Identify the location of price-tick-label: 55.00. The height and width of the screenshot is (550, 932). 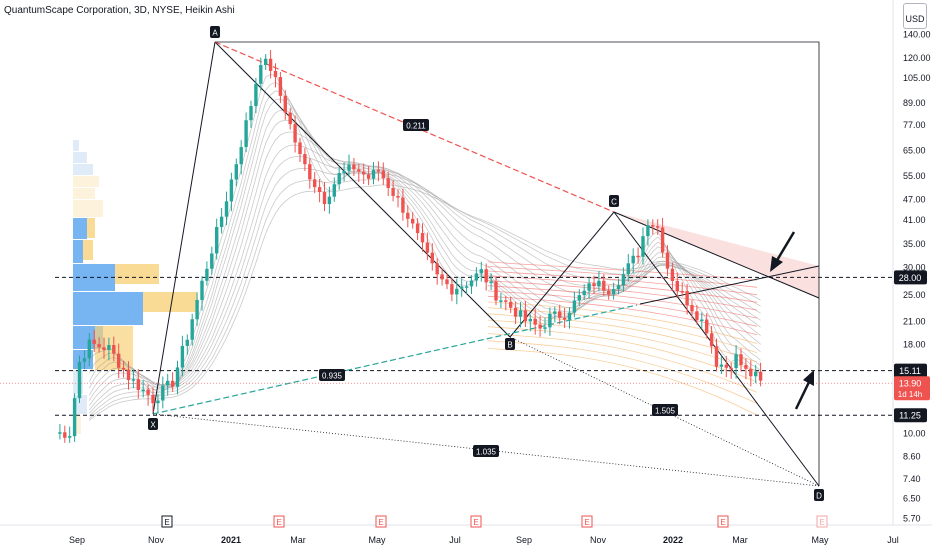
(914, 176).